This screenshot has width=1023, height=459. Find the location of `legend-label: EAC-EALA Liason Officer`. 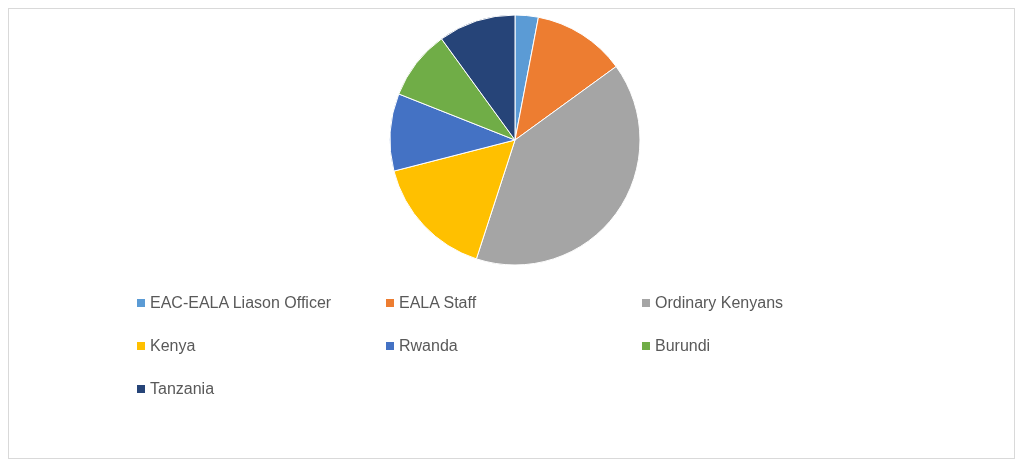

legend-label: EAC-EALA Liason Officer is located at coordinates (241, 302).